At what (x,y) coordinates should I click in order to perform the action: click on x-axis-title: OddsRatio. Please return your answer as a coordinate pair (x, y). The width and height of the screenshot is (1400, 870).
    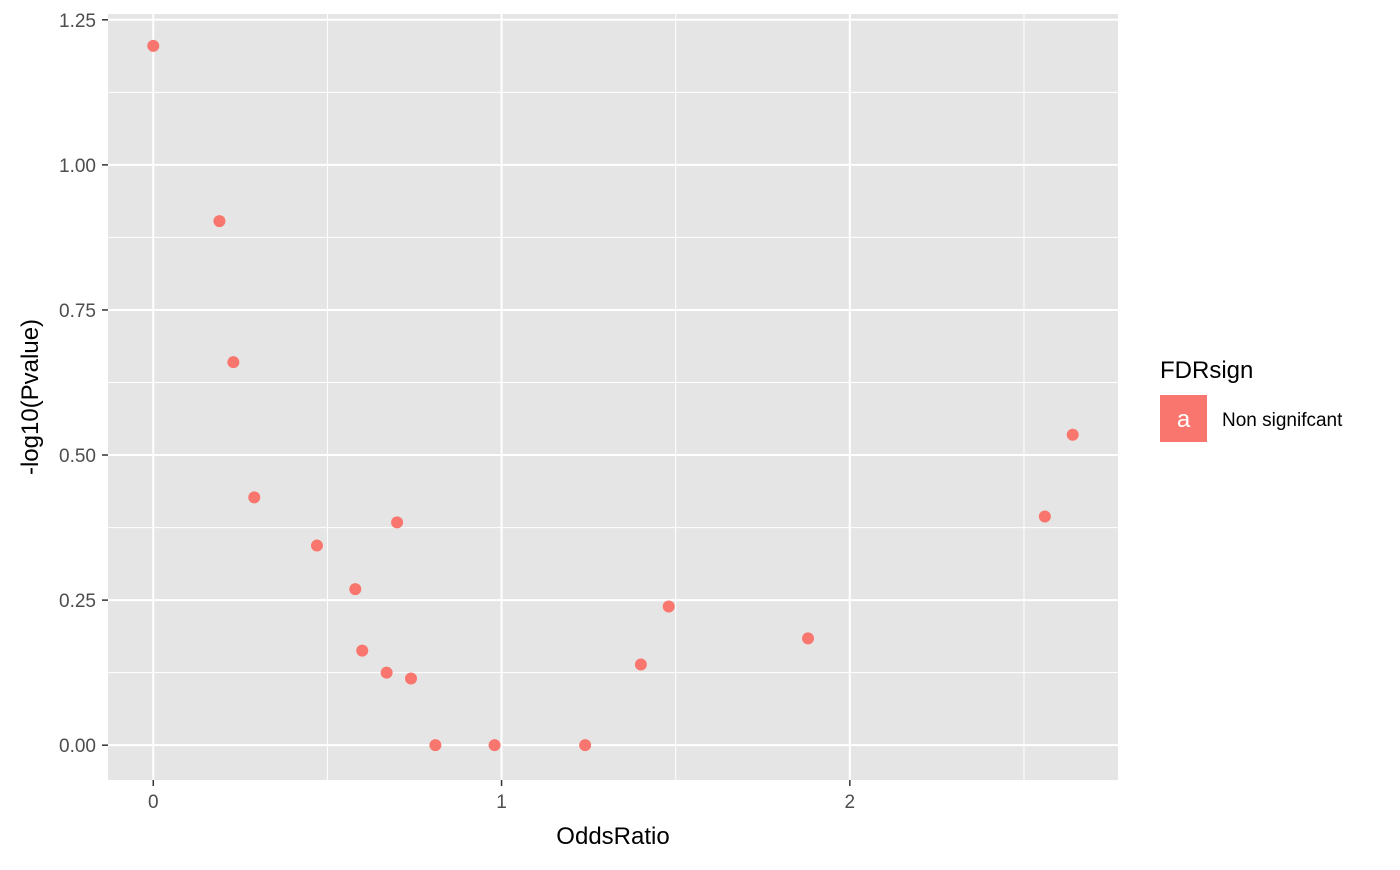
    Looking at the image, I should click on (612, 836).